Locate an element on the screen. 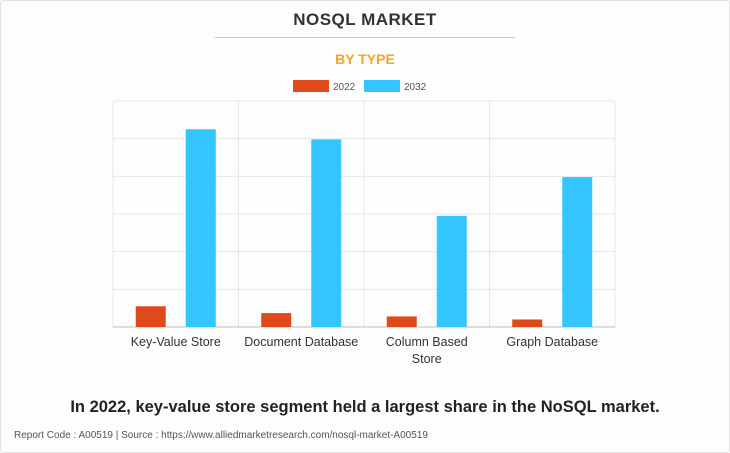 The image size is (730, 453). x-tick-label-4: Graph Database is located at coordinates (552, 342).